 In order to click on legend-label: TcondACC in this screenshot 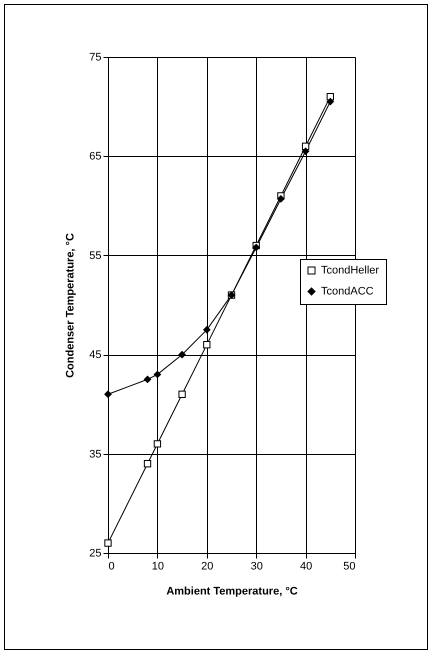, I will do `click(347, 292)`.